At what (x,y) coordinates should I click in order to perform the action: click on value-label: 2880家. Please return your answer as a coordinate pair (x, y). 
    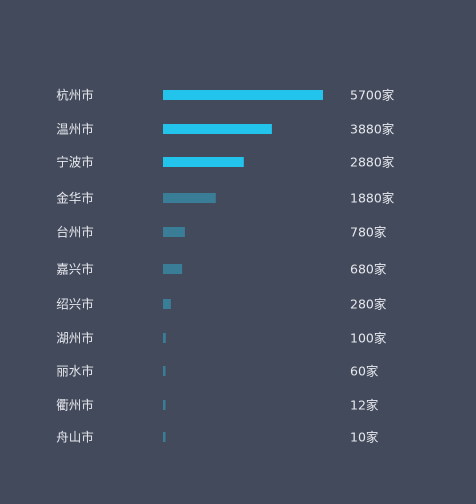
    Looking at the image, I should click on (372, 162).